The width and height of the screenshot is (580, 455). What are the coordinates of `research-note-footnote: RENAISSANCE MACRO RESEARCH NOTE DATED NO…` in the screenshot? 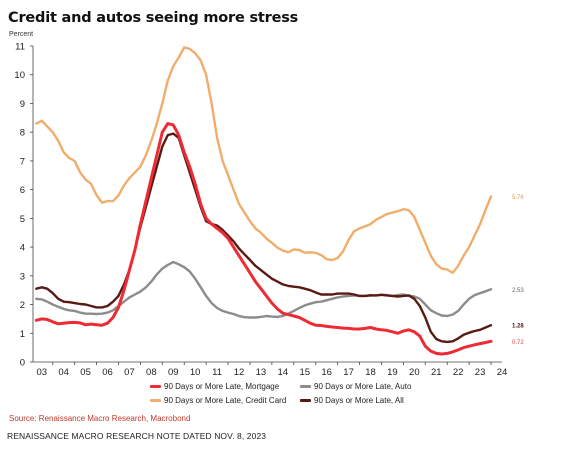 It's located at (137, 436).